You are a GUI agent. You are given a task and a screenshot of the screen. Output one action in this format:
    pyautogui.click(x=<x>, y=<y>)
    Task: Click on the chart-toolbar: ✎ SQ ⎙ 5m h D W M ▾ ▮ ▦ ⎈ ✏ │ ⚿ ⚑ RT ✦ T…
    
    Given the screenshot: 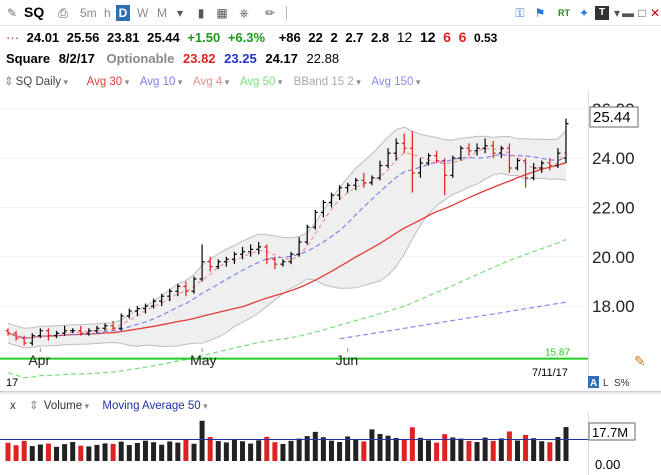 What is the action you would take?
    pyautogui.click(x=330, y=13)
    